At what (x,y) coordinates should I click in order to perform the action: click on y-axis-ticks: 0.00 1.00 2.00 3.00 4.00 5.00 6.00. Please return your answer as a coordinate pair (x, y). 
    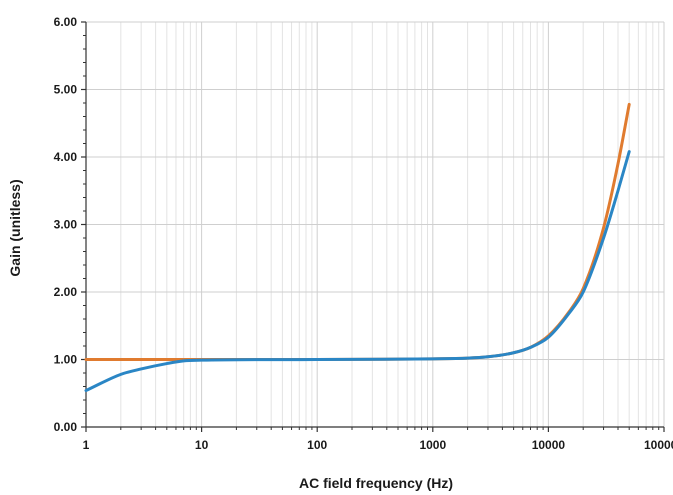
    Looking at the image, I should click on (70, 224).